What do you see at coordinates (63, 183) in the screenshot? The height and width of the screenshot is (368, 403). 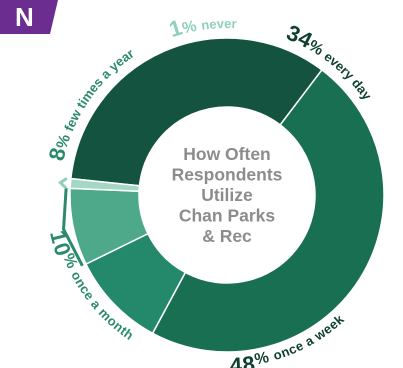 I see `never-connector` at bounding box center [63, 183].